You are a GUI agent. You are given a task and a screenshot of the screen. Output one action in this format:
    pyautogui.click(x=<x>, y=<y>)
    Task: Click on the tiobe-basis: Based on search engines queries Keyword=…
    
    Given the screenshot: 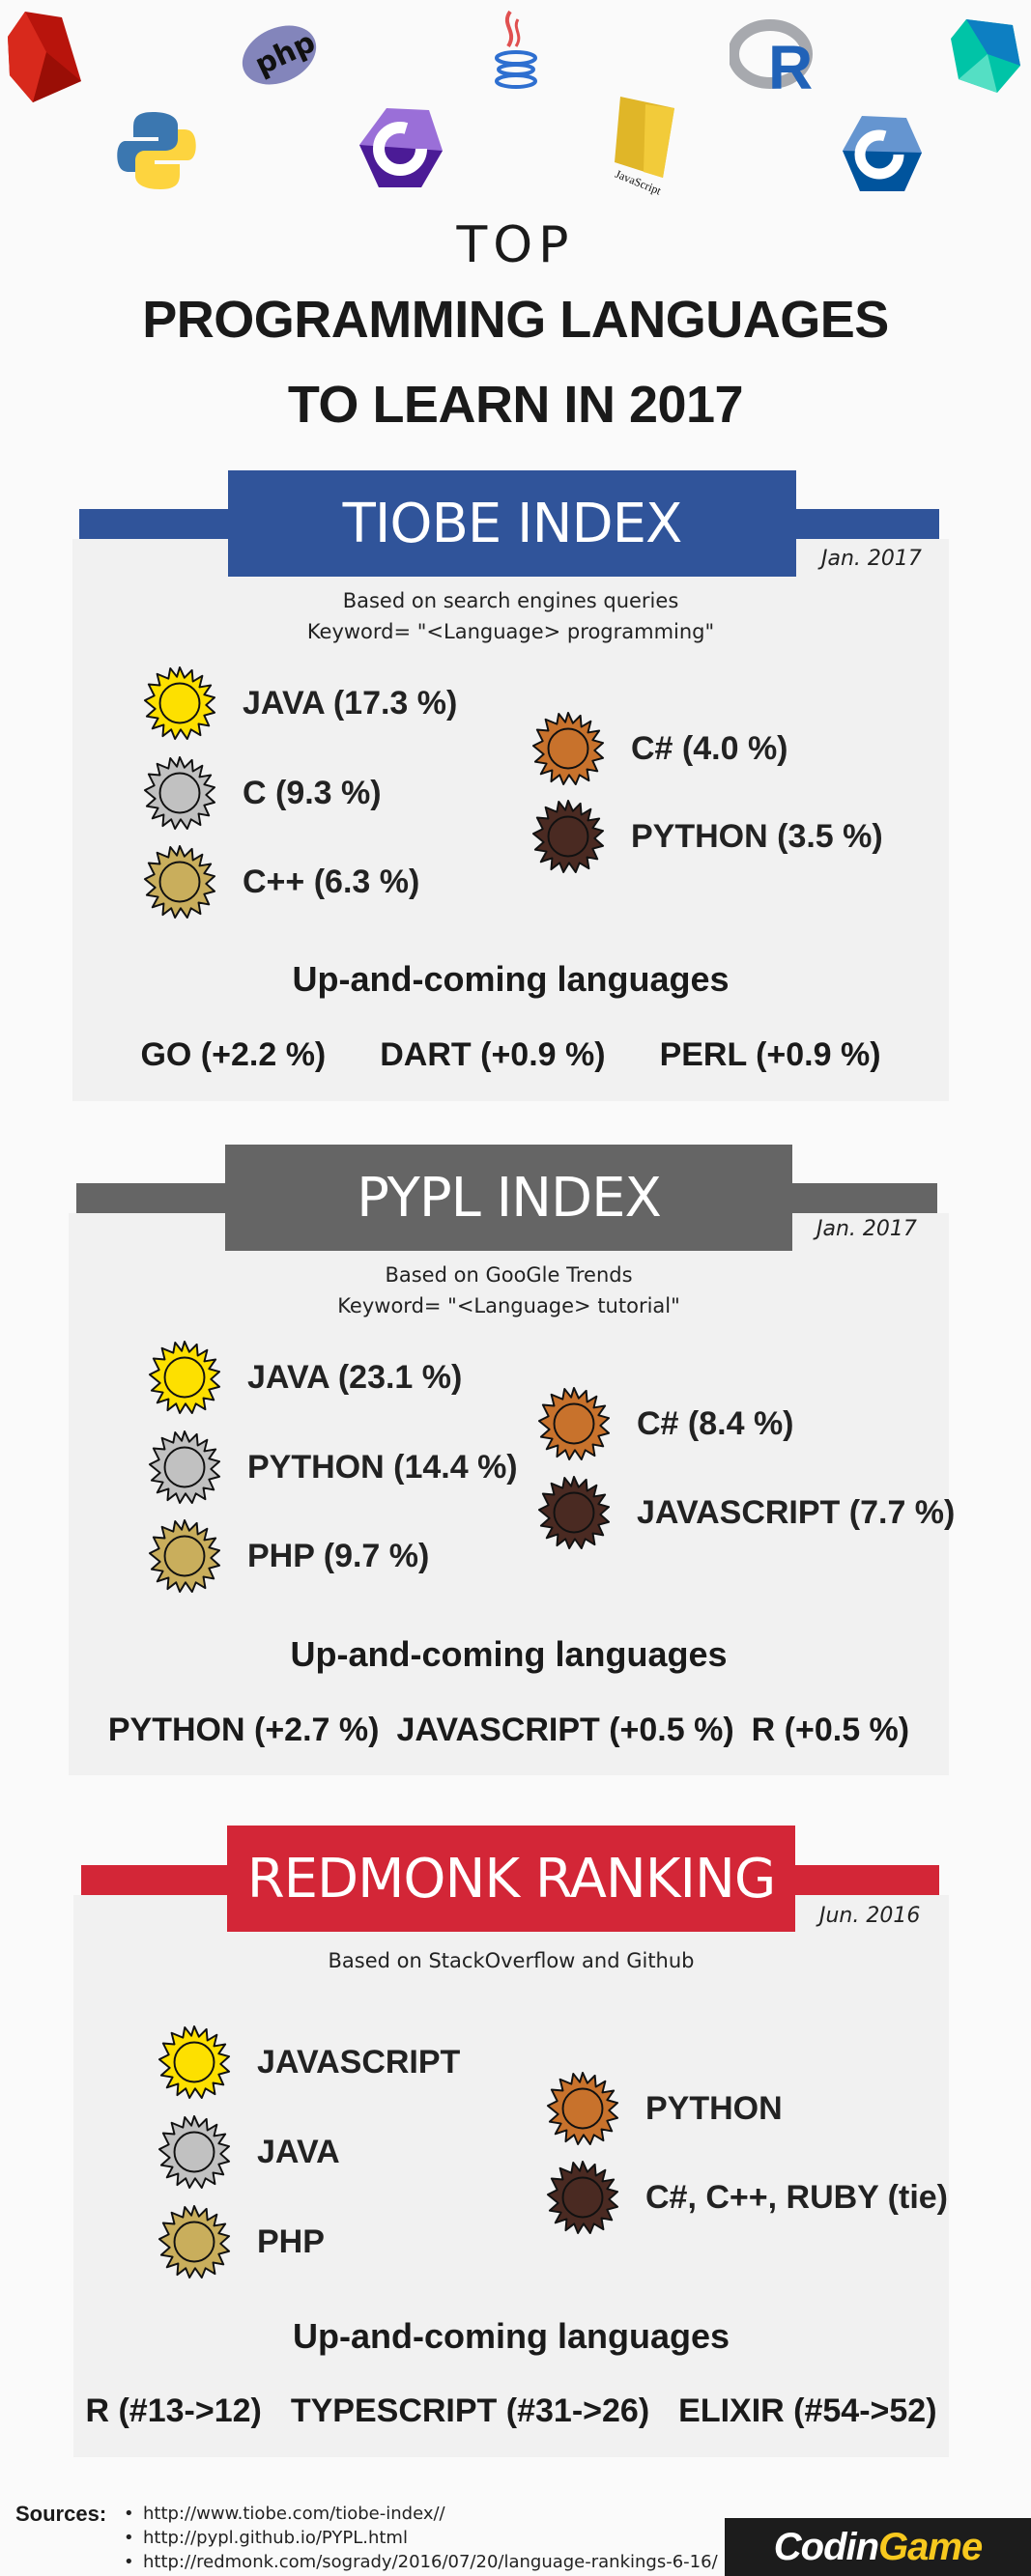 What is the action you would take?
    pyautogui.click(x=511, y=616)
    